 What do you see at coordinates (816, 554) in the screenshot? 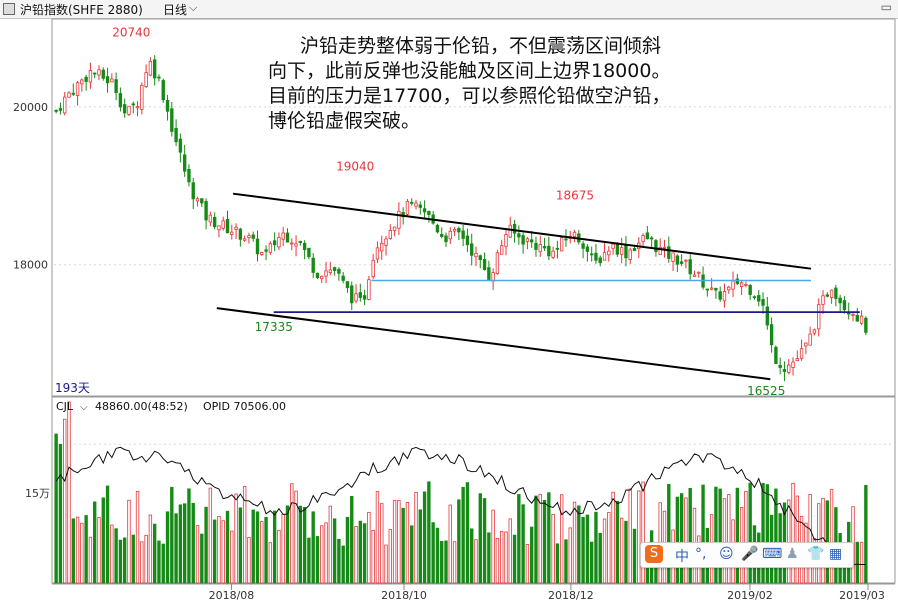
I see `skin-icon: 👕` at bounding box center [816, 554].